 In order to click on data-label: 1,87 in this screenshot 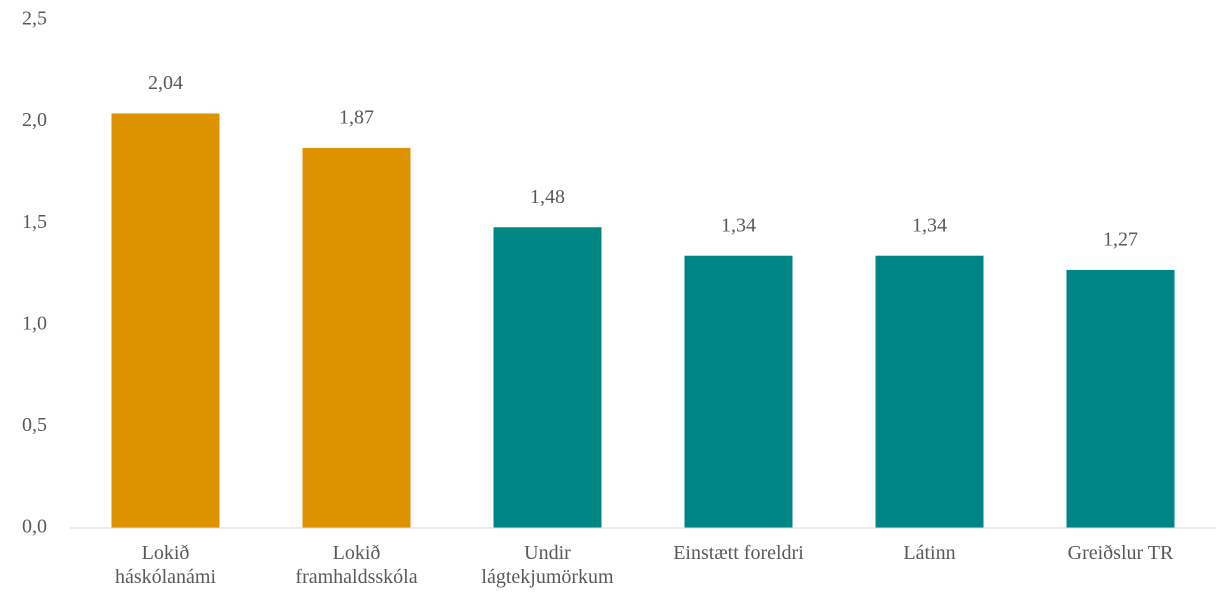, I will do `click(356, 118)`.